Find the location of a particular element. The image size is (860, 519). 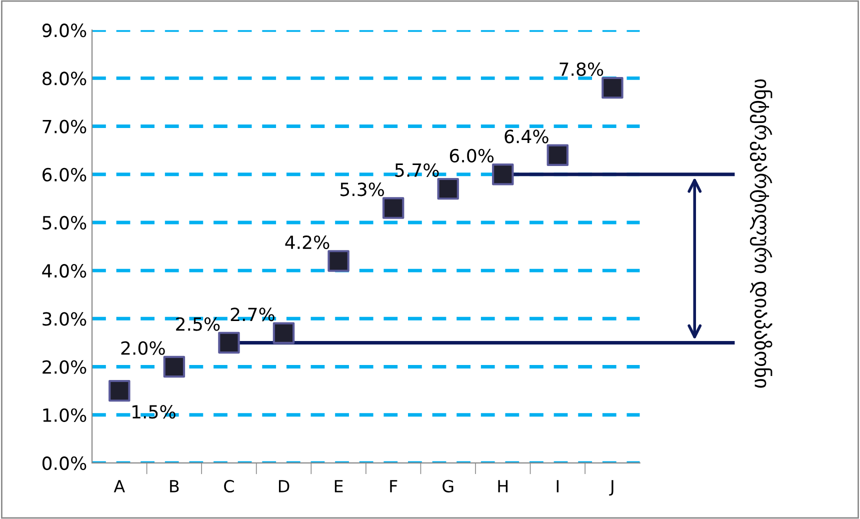

text: 2.7% is located at coordinates (252, 315).